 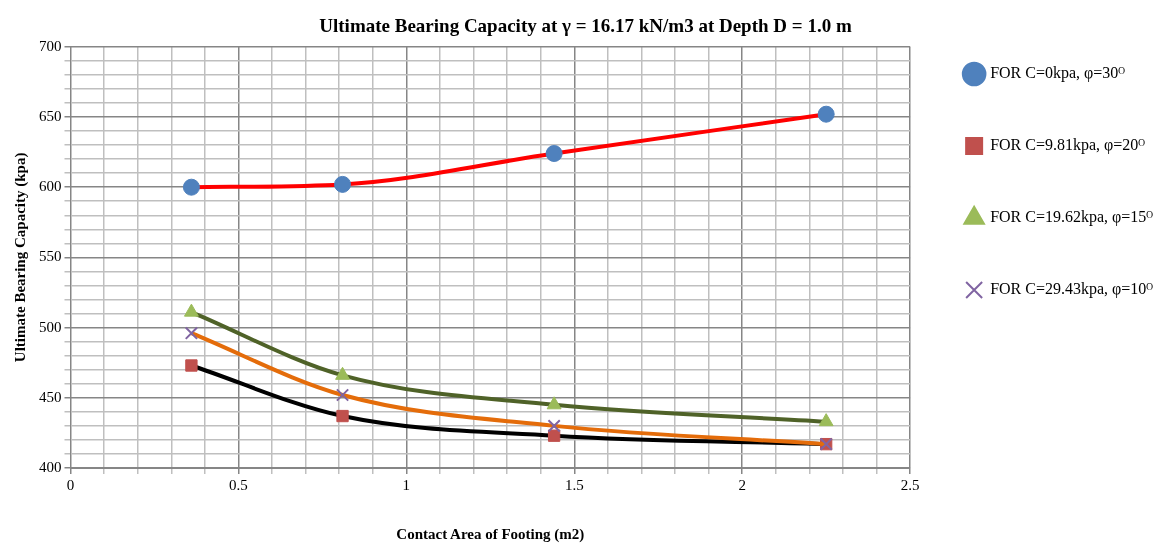 I want to click on legend-label: FOR C=9.81kpa, φ=20ᴼ, so click(x=1068, y=145).